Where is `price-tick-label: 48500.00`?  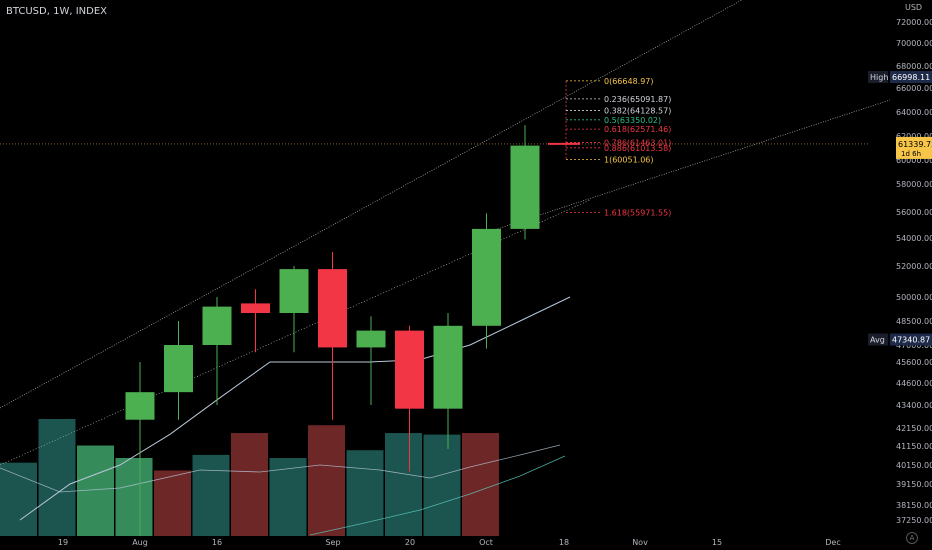 price-tick-label: 48500.00 is located at coordinates (914, 321).